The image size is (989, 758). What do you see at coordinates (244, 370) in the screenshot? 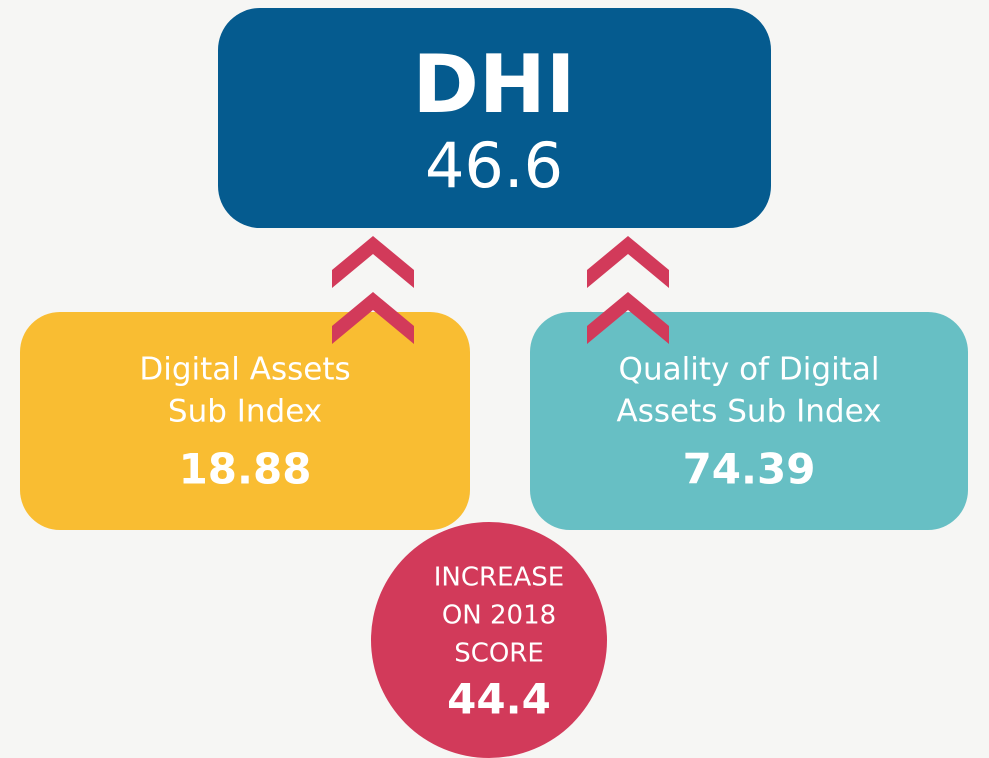
I see `left-label: Digital Assets` at bounding box center [244, 370].